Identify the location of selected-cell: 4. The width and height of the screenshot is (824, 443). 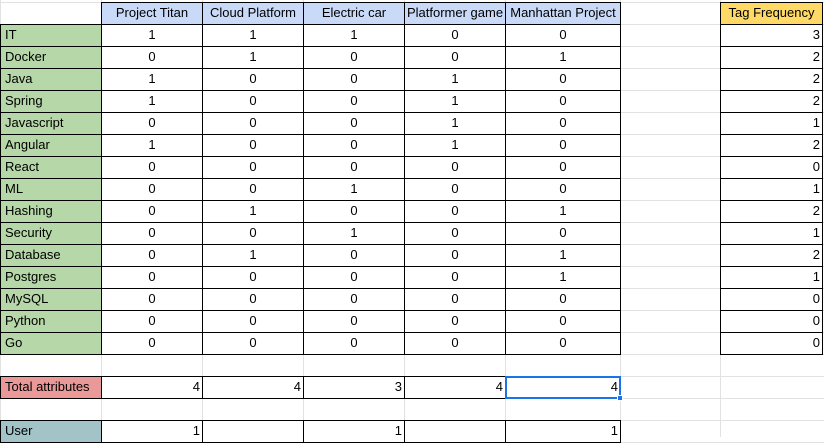
(563, 387).